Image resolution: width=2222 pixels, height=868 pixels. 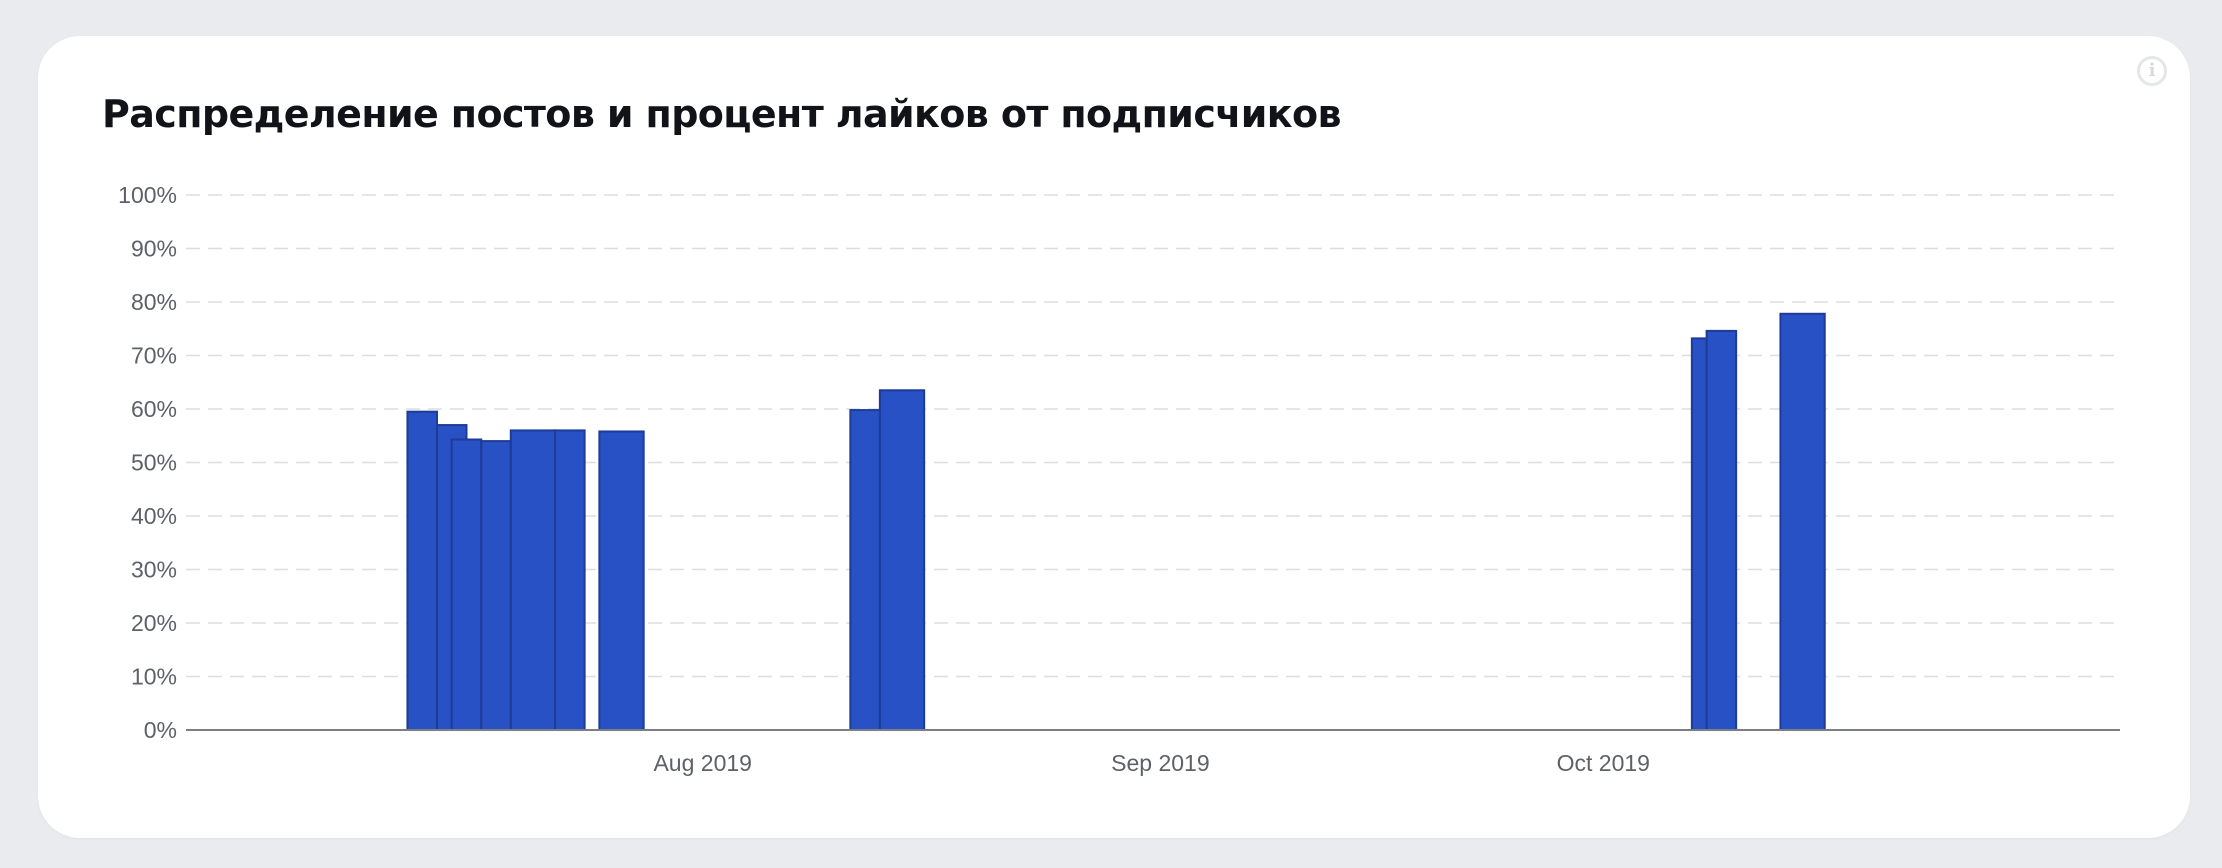 What do you see at coordinates (154, 356) in the screenshot?
I see `y-tick-label: 70%` at bounding box center [154, 356].